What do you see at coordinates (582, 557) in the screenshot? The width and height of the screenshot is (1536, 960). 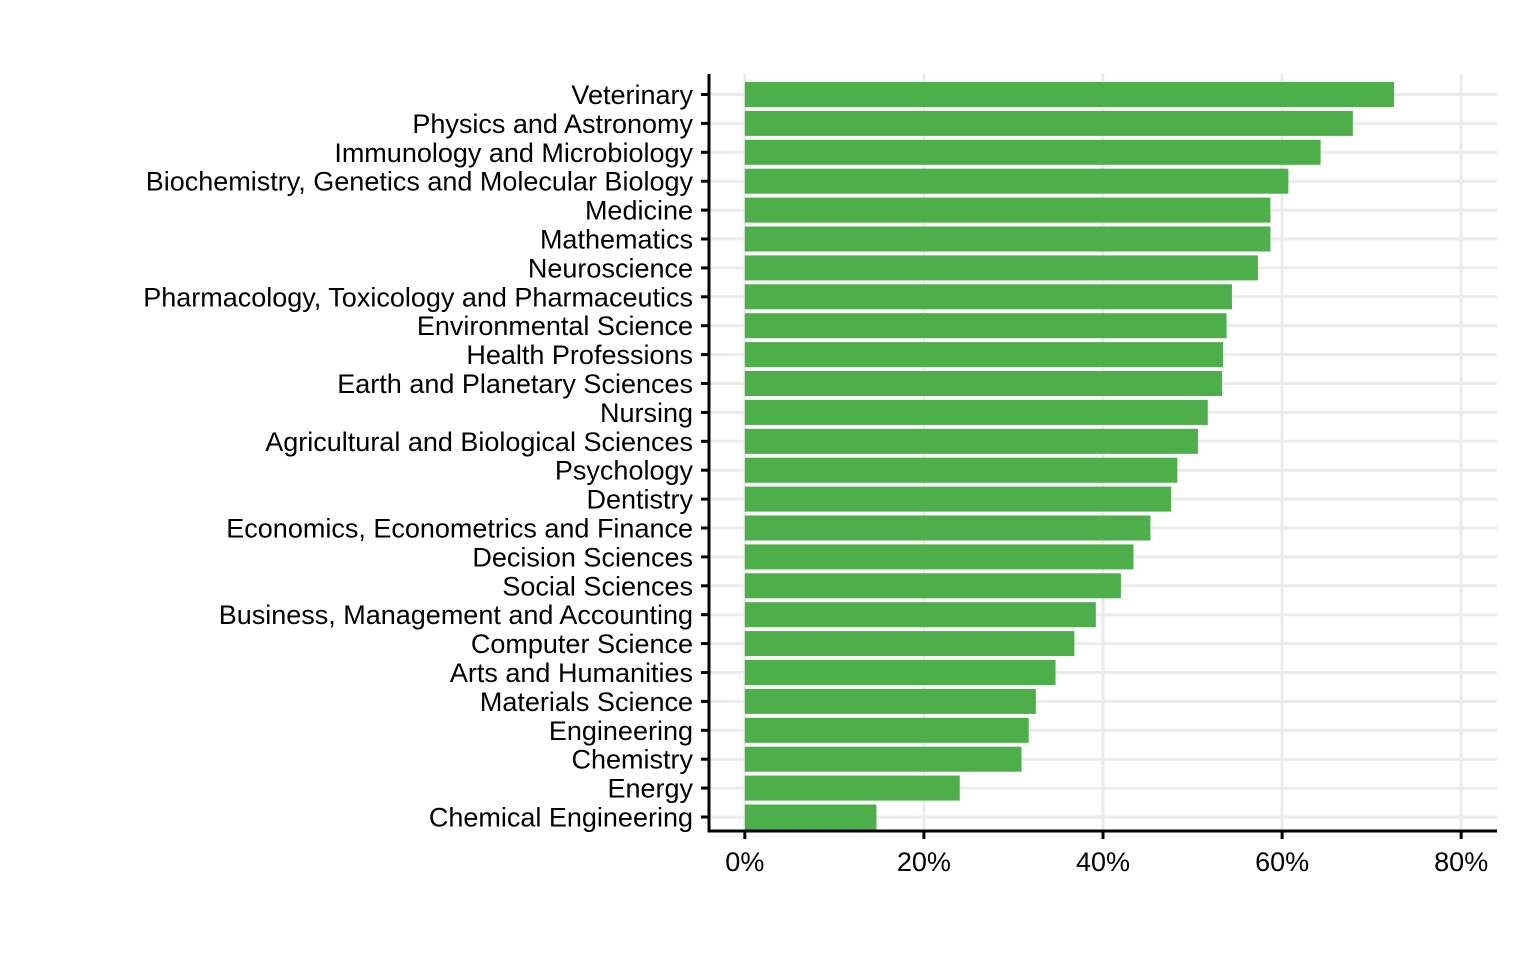 I see `category-label: Decision Sciences` at bounding box center [582, 557].